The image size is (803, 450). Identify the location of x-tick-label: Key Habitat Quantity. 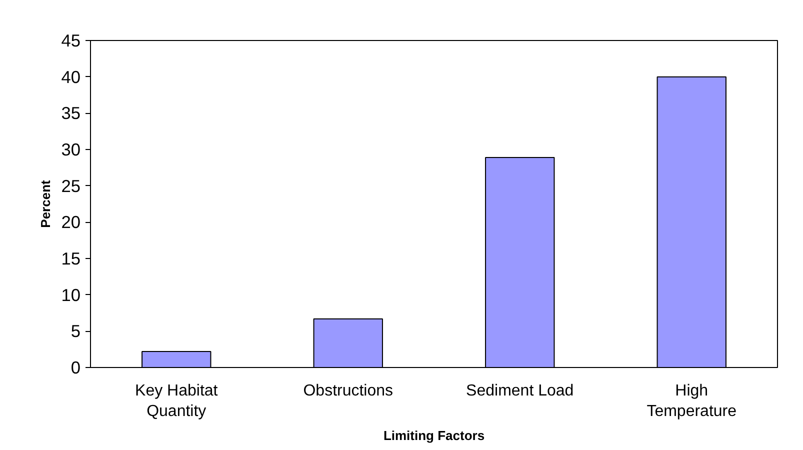
(176, 401).